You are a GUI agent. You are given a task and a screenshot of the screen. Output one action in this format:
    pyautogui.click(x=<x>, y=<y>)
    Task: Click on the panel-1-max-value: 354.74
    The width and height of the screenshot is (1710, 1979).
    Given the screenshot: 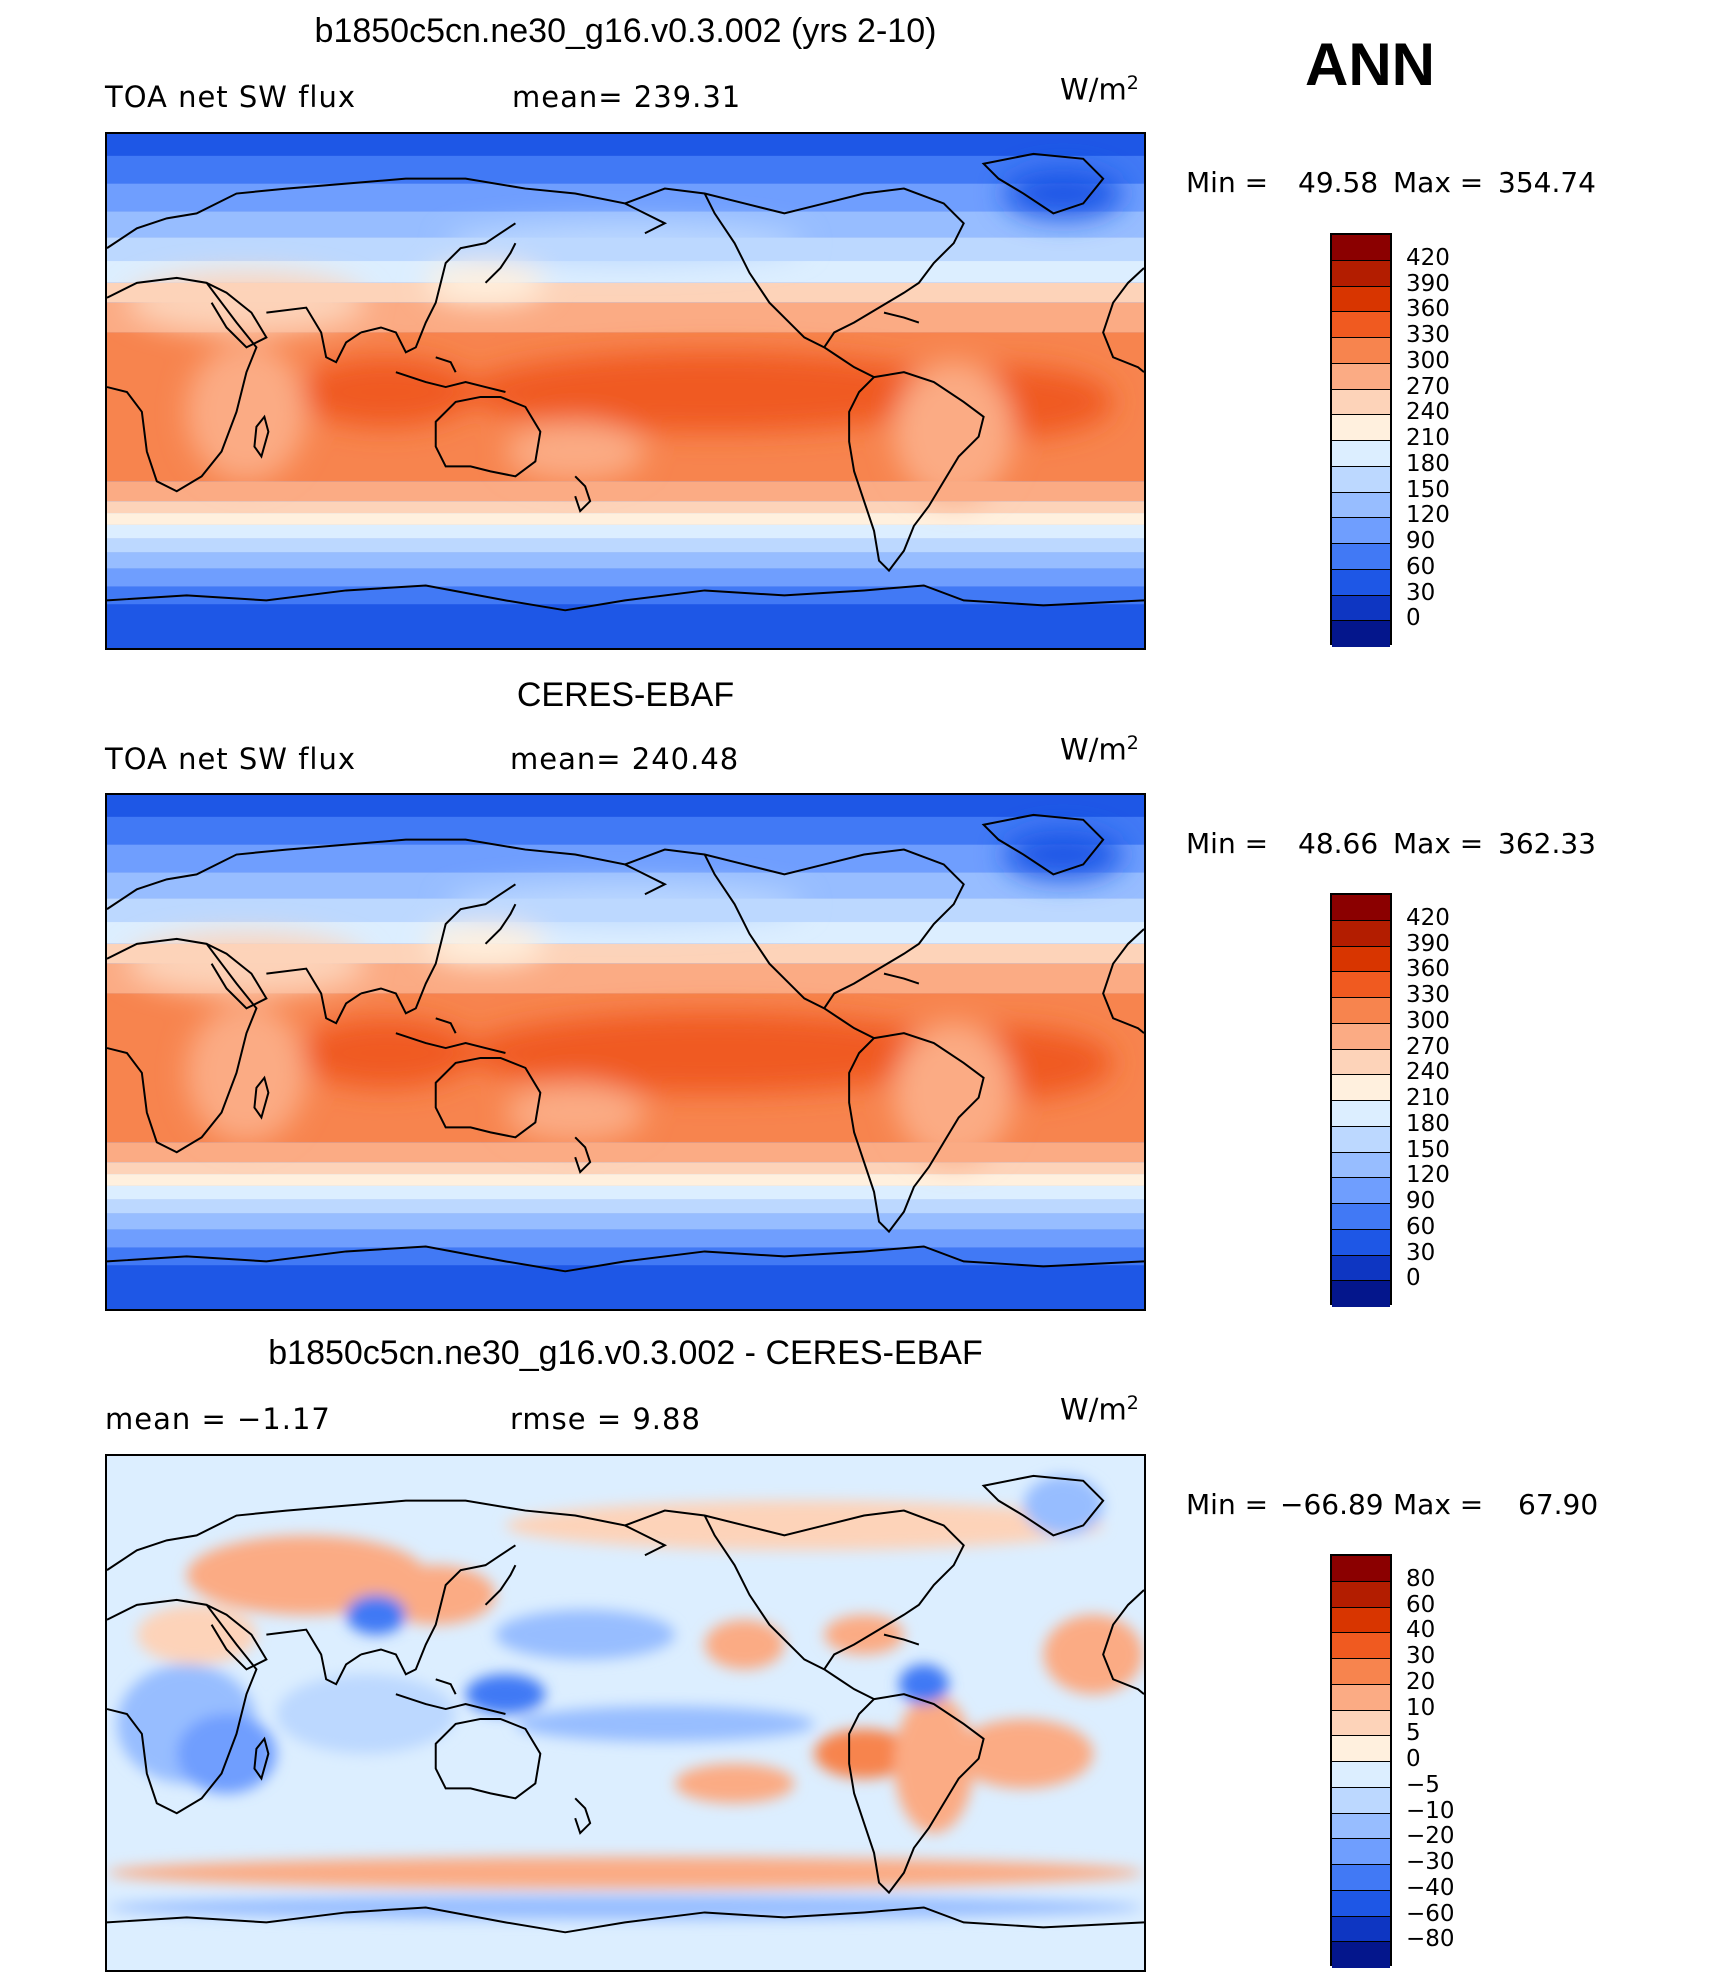 What is the action you would take?
    pyautogui.click(x=1547, y=182)
    